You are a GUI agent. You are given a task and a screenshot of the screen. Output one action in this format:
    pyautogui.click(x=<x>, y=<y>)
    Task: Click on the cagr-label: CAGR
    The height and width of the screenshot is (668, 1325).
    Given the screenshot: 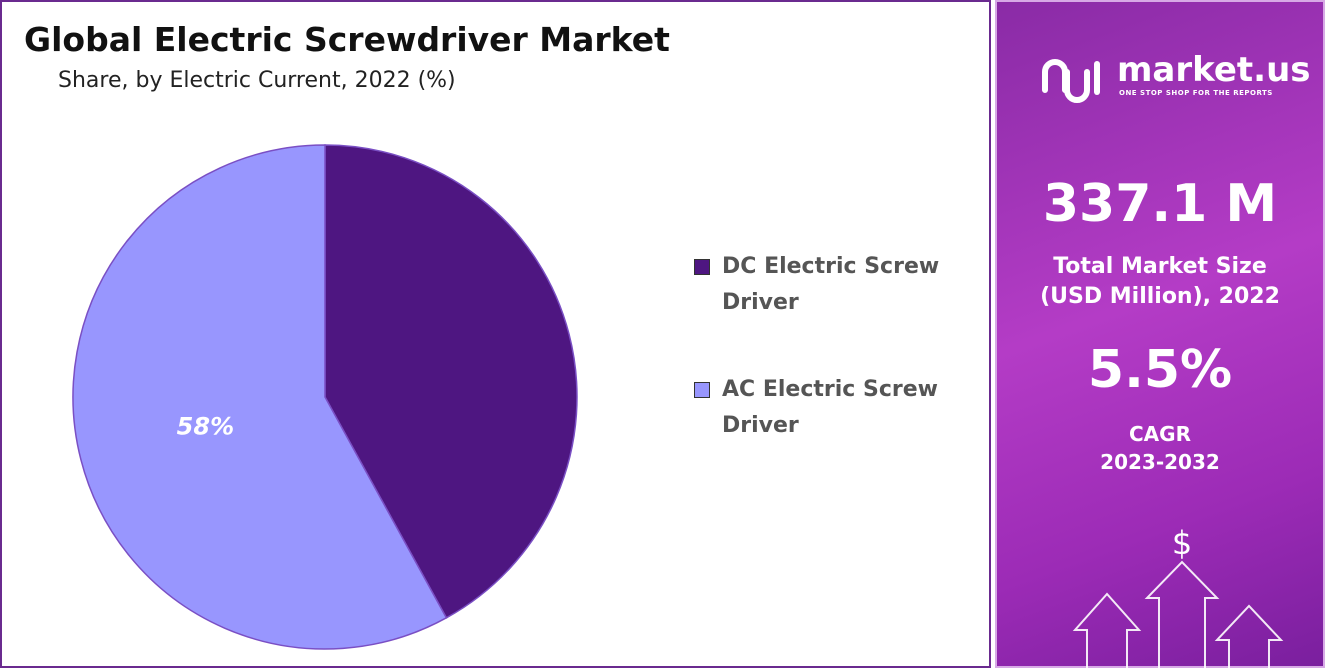 What is the action you would take?
    pyautogui.click(x=1160, y=434)
    